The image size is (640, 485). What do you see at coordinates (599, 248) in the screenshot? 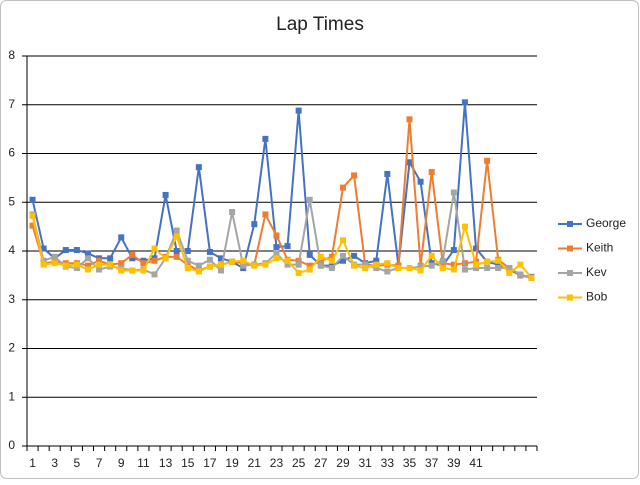
I see `legend-label: Keith` at bounding box center [599, 248].